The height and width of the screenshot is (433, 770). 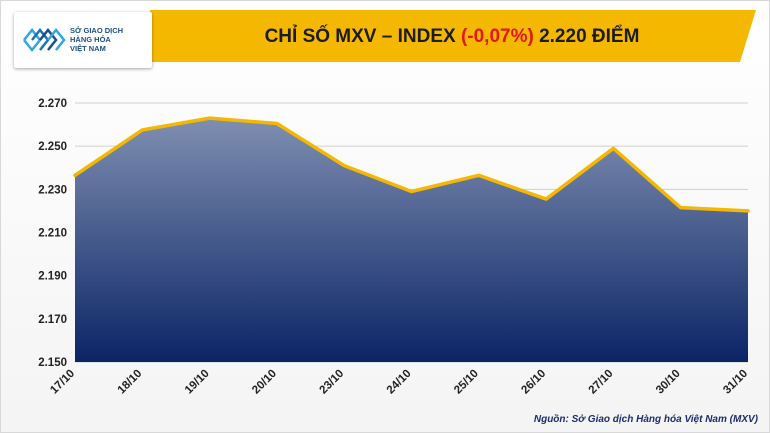 What do you see at coordinates (52, 277) in the screenshot?
I see `y-tick-label: 2.190` at bounding box center [52, 277].